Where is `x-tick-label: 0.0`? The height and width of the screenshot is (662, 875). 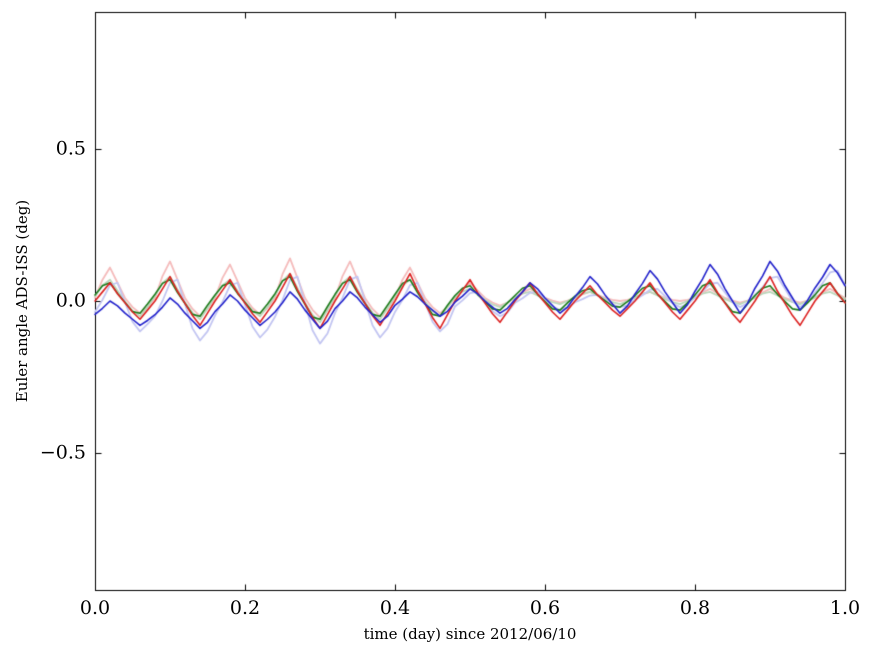 x-tick-label: 0.0 is located at coordinates (95, 608).